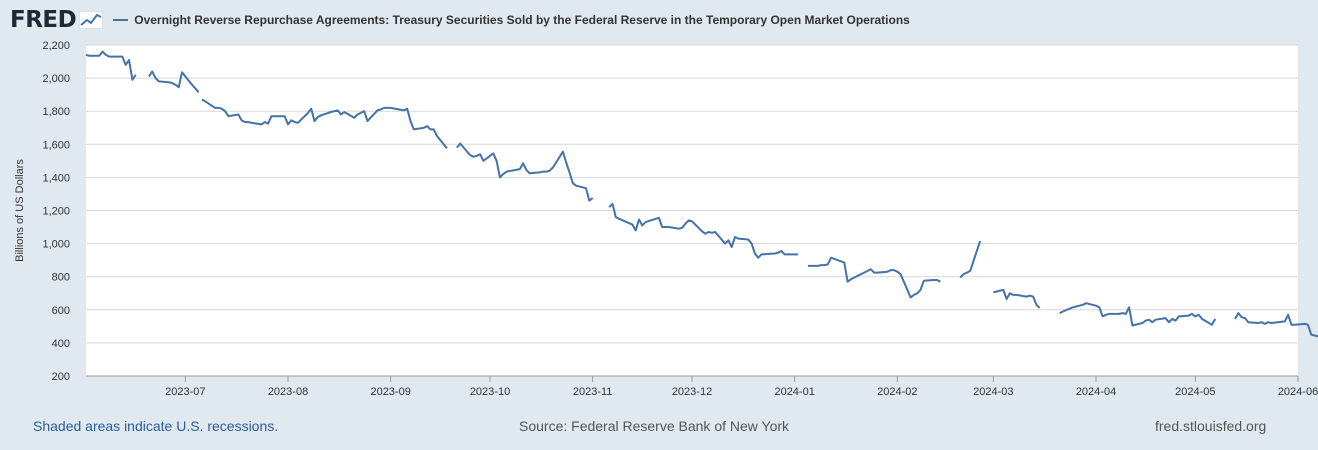 The image size is (1318, 450). What do you see at coordinates (56, 112) in the screenshot?
I see `y-tick-label: 1,800` at bounding box center [56, 112].